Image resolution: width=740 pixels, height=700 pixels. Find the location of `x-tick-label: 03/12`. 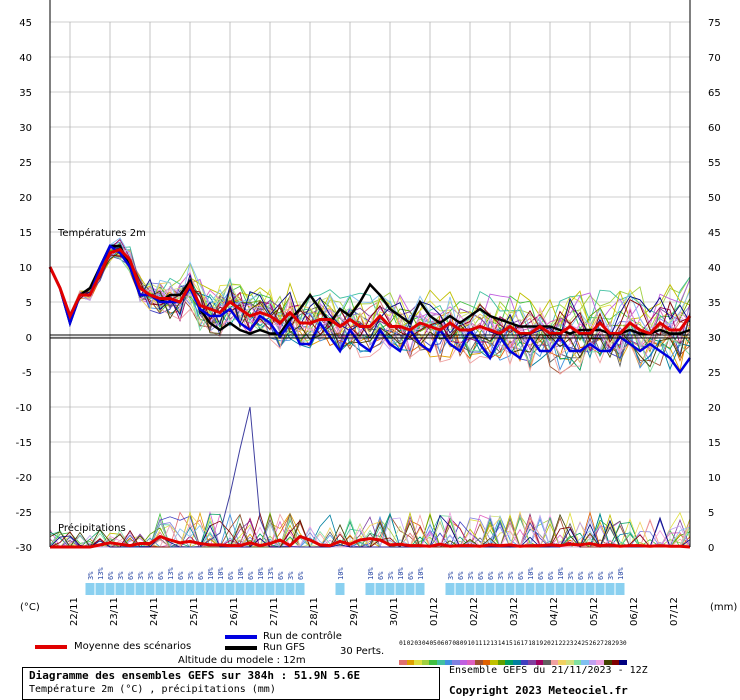

x-tick-label: 03/12 is located at coordinates (514, 611).